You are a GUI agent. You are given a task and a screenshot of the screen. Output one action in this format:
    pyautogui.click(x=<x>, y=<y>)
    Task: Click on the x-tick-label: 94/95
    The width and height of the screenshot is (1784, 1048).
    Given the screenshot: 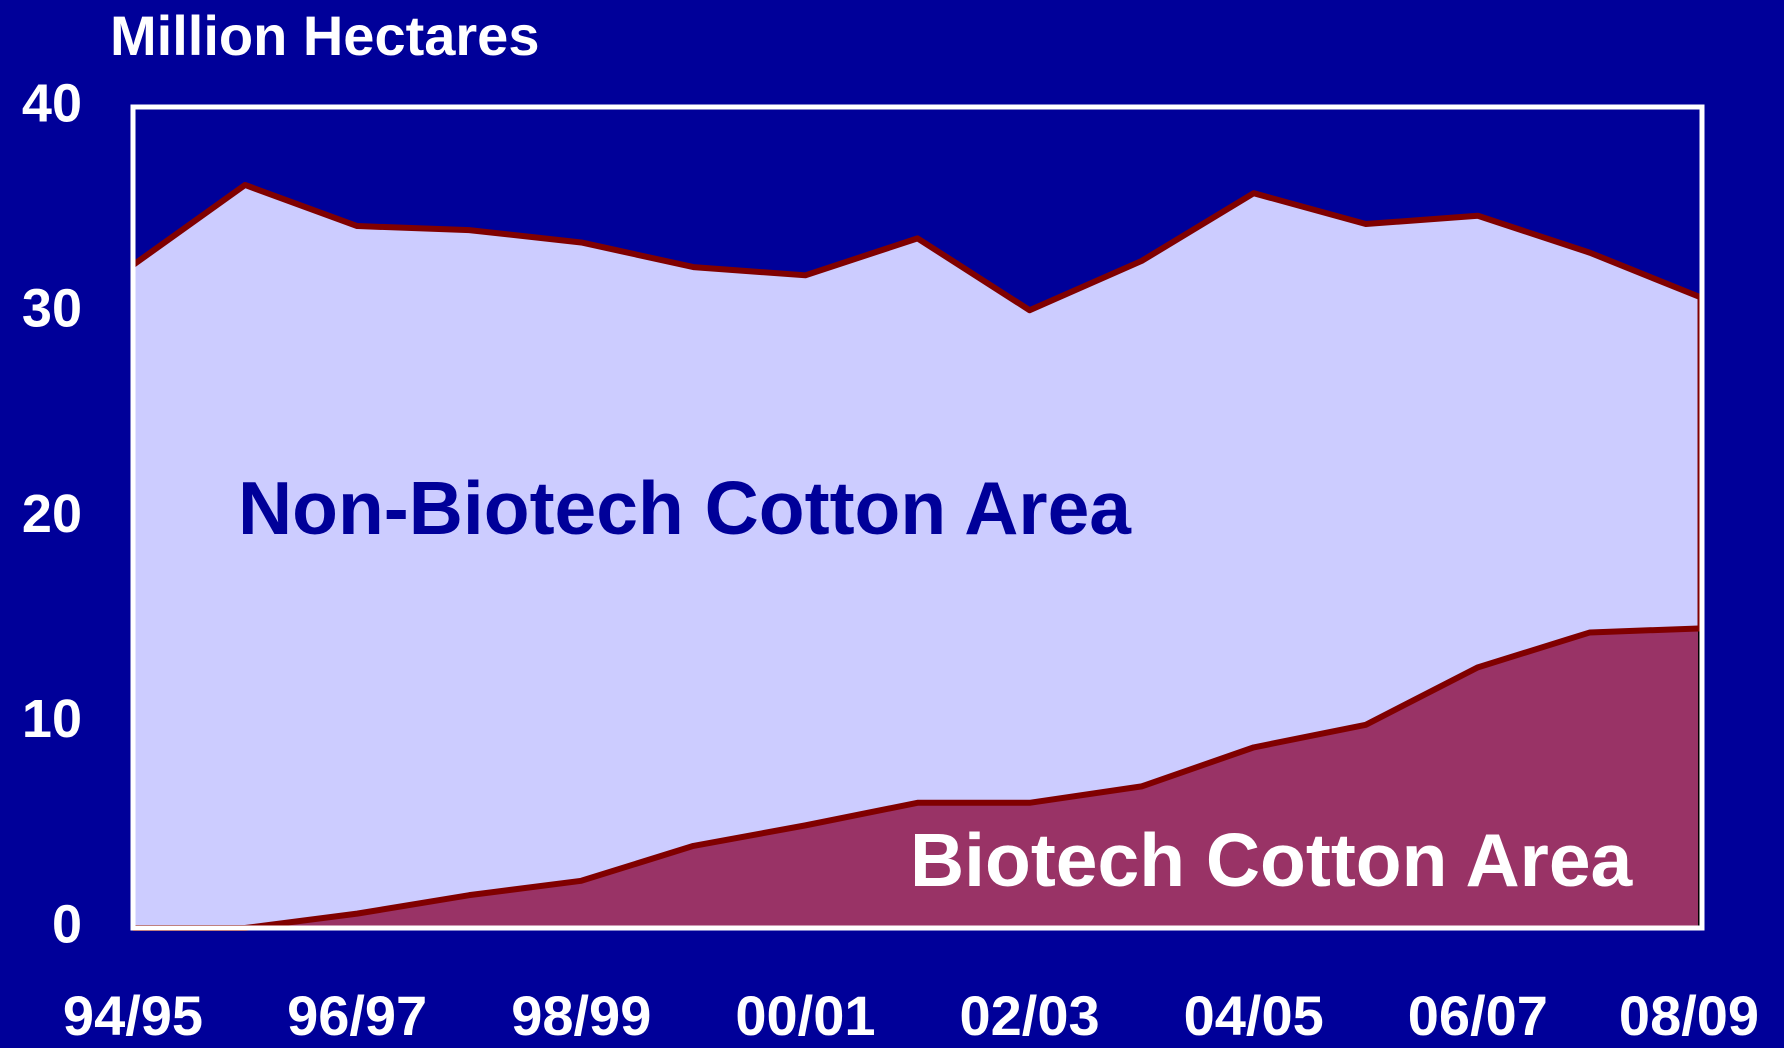 What is the action you would take?
    pyautogui.click(x=133, y=1015)
    